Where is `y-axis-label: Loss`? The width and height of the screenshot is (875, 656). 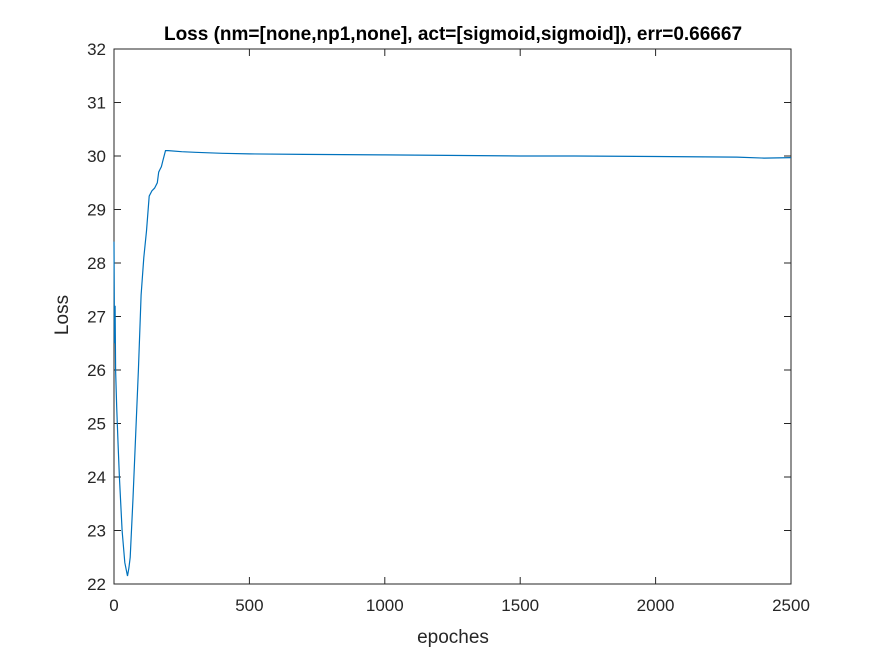
y-axis-label: Loss is located at coordinates (62, 315).